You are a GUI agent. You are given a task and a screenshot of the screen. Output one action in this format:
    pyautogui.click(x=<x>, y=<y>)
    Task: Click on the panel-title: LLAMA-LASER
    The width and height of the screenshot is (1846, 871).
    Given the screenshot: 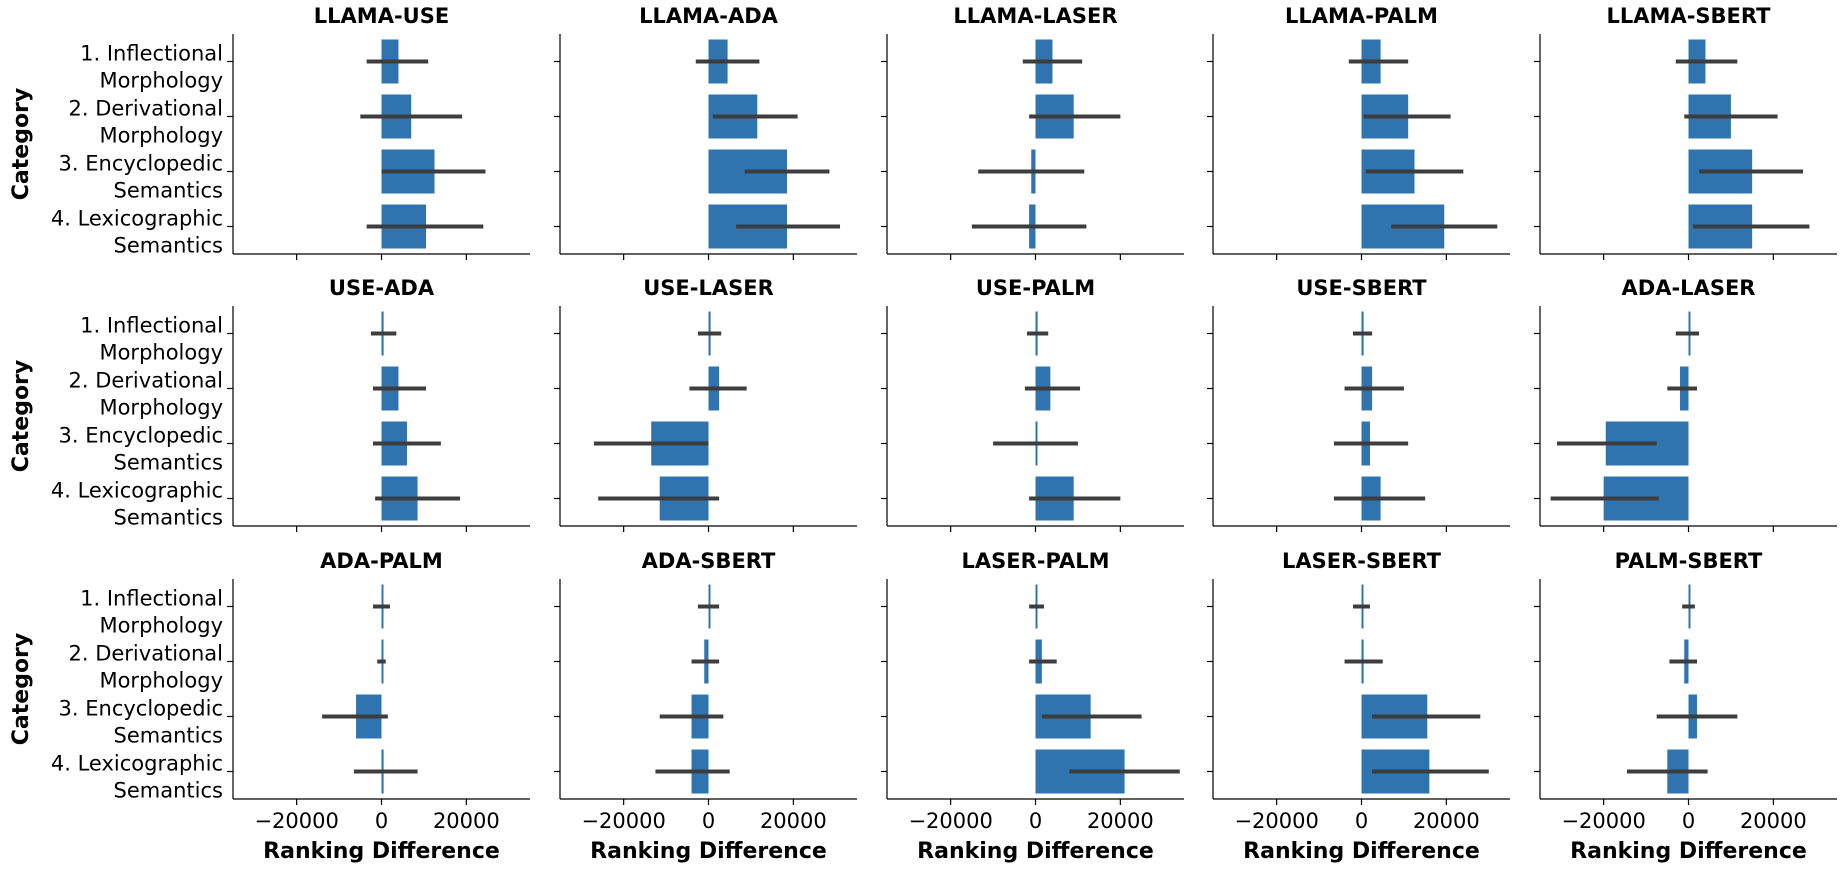 What is the action you would take?
    pyautogui.click(x=1035, y=16)
    